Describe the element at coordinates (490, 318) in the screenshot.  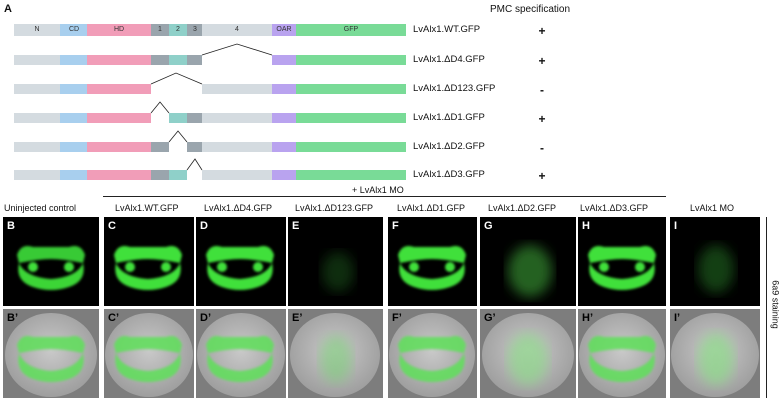
I see `panel-g-prime-label: G’` at that location.